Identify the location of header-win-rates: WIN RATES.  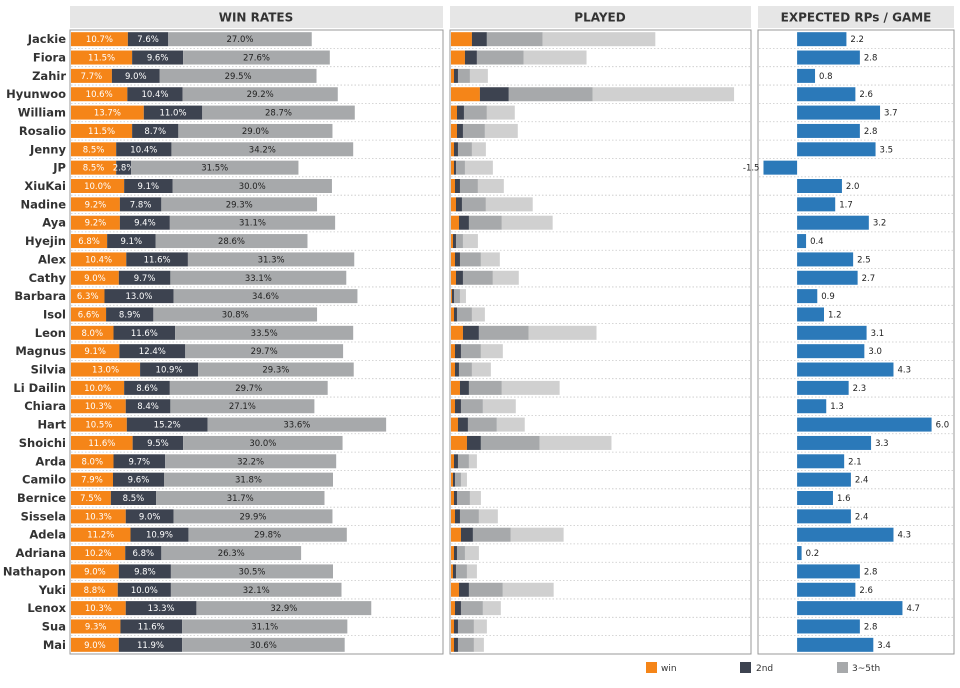
(256, 17).